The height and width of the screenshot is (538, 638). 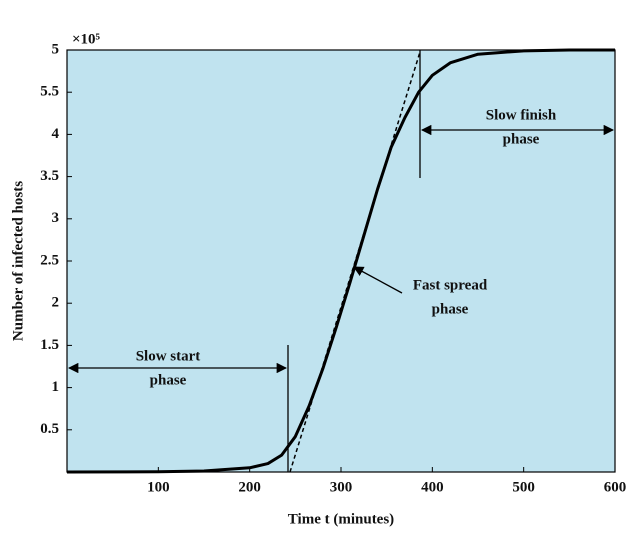 What do you see at coordinates (56, 218) in the screenshot?
I see `y-tick-label: 3` at bounding box center [56, 218].